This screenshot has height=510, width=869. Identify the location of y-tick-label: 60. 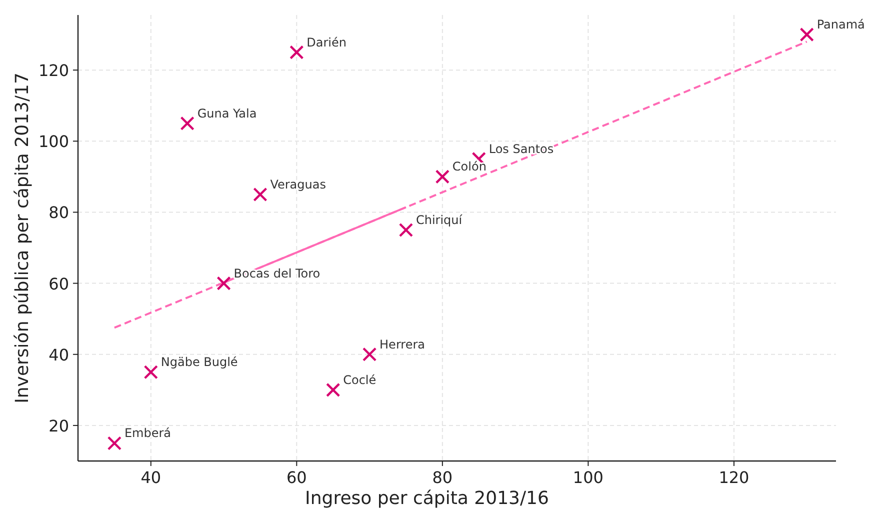
(58, 284).